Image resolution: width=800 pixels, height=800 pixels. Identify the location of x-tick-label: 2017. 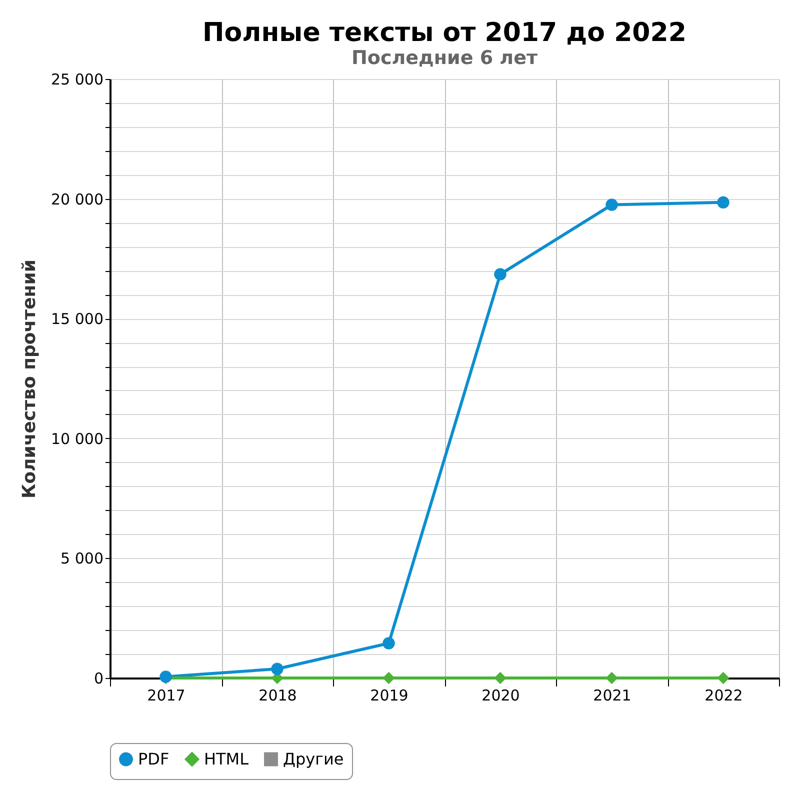
(166, 695).